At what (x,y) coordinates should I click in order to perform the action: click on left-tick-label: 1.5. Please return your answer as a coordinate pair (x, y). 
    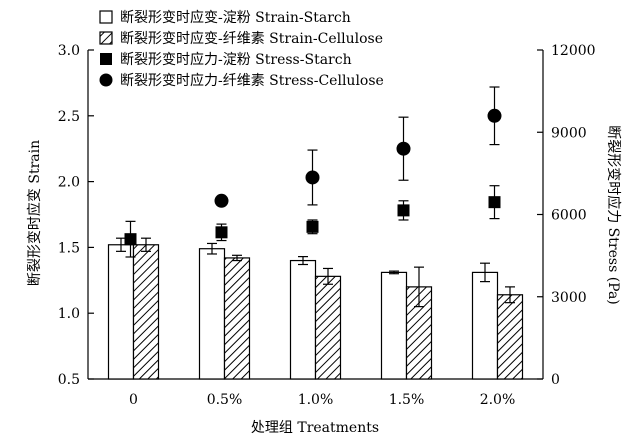
    Looking at the image, I should click on (69, 248).